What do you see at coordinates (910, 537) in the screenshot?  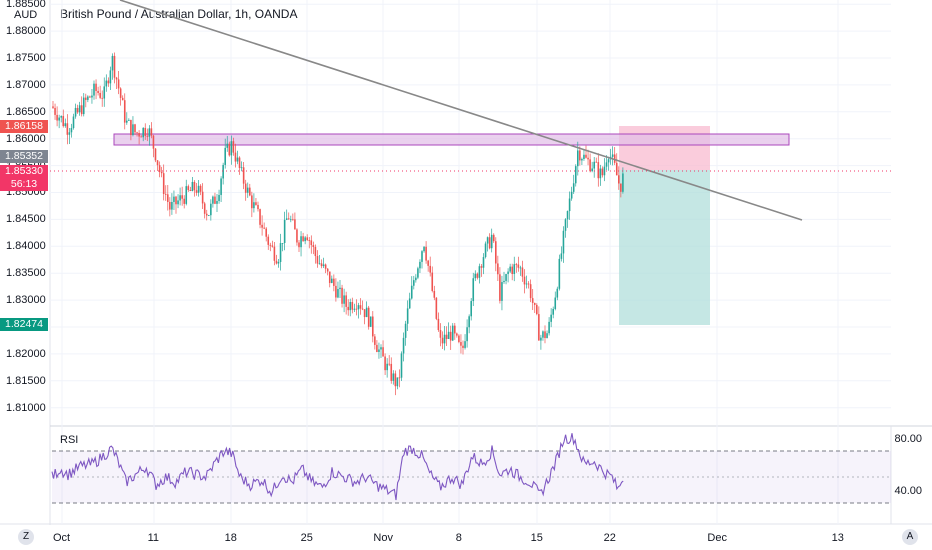 I see `auto-scale-button: A` at bounding box center [910, 537].